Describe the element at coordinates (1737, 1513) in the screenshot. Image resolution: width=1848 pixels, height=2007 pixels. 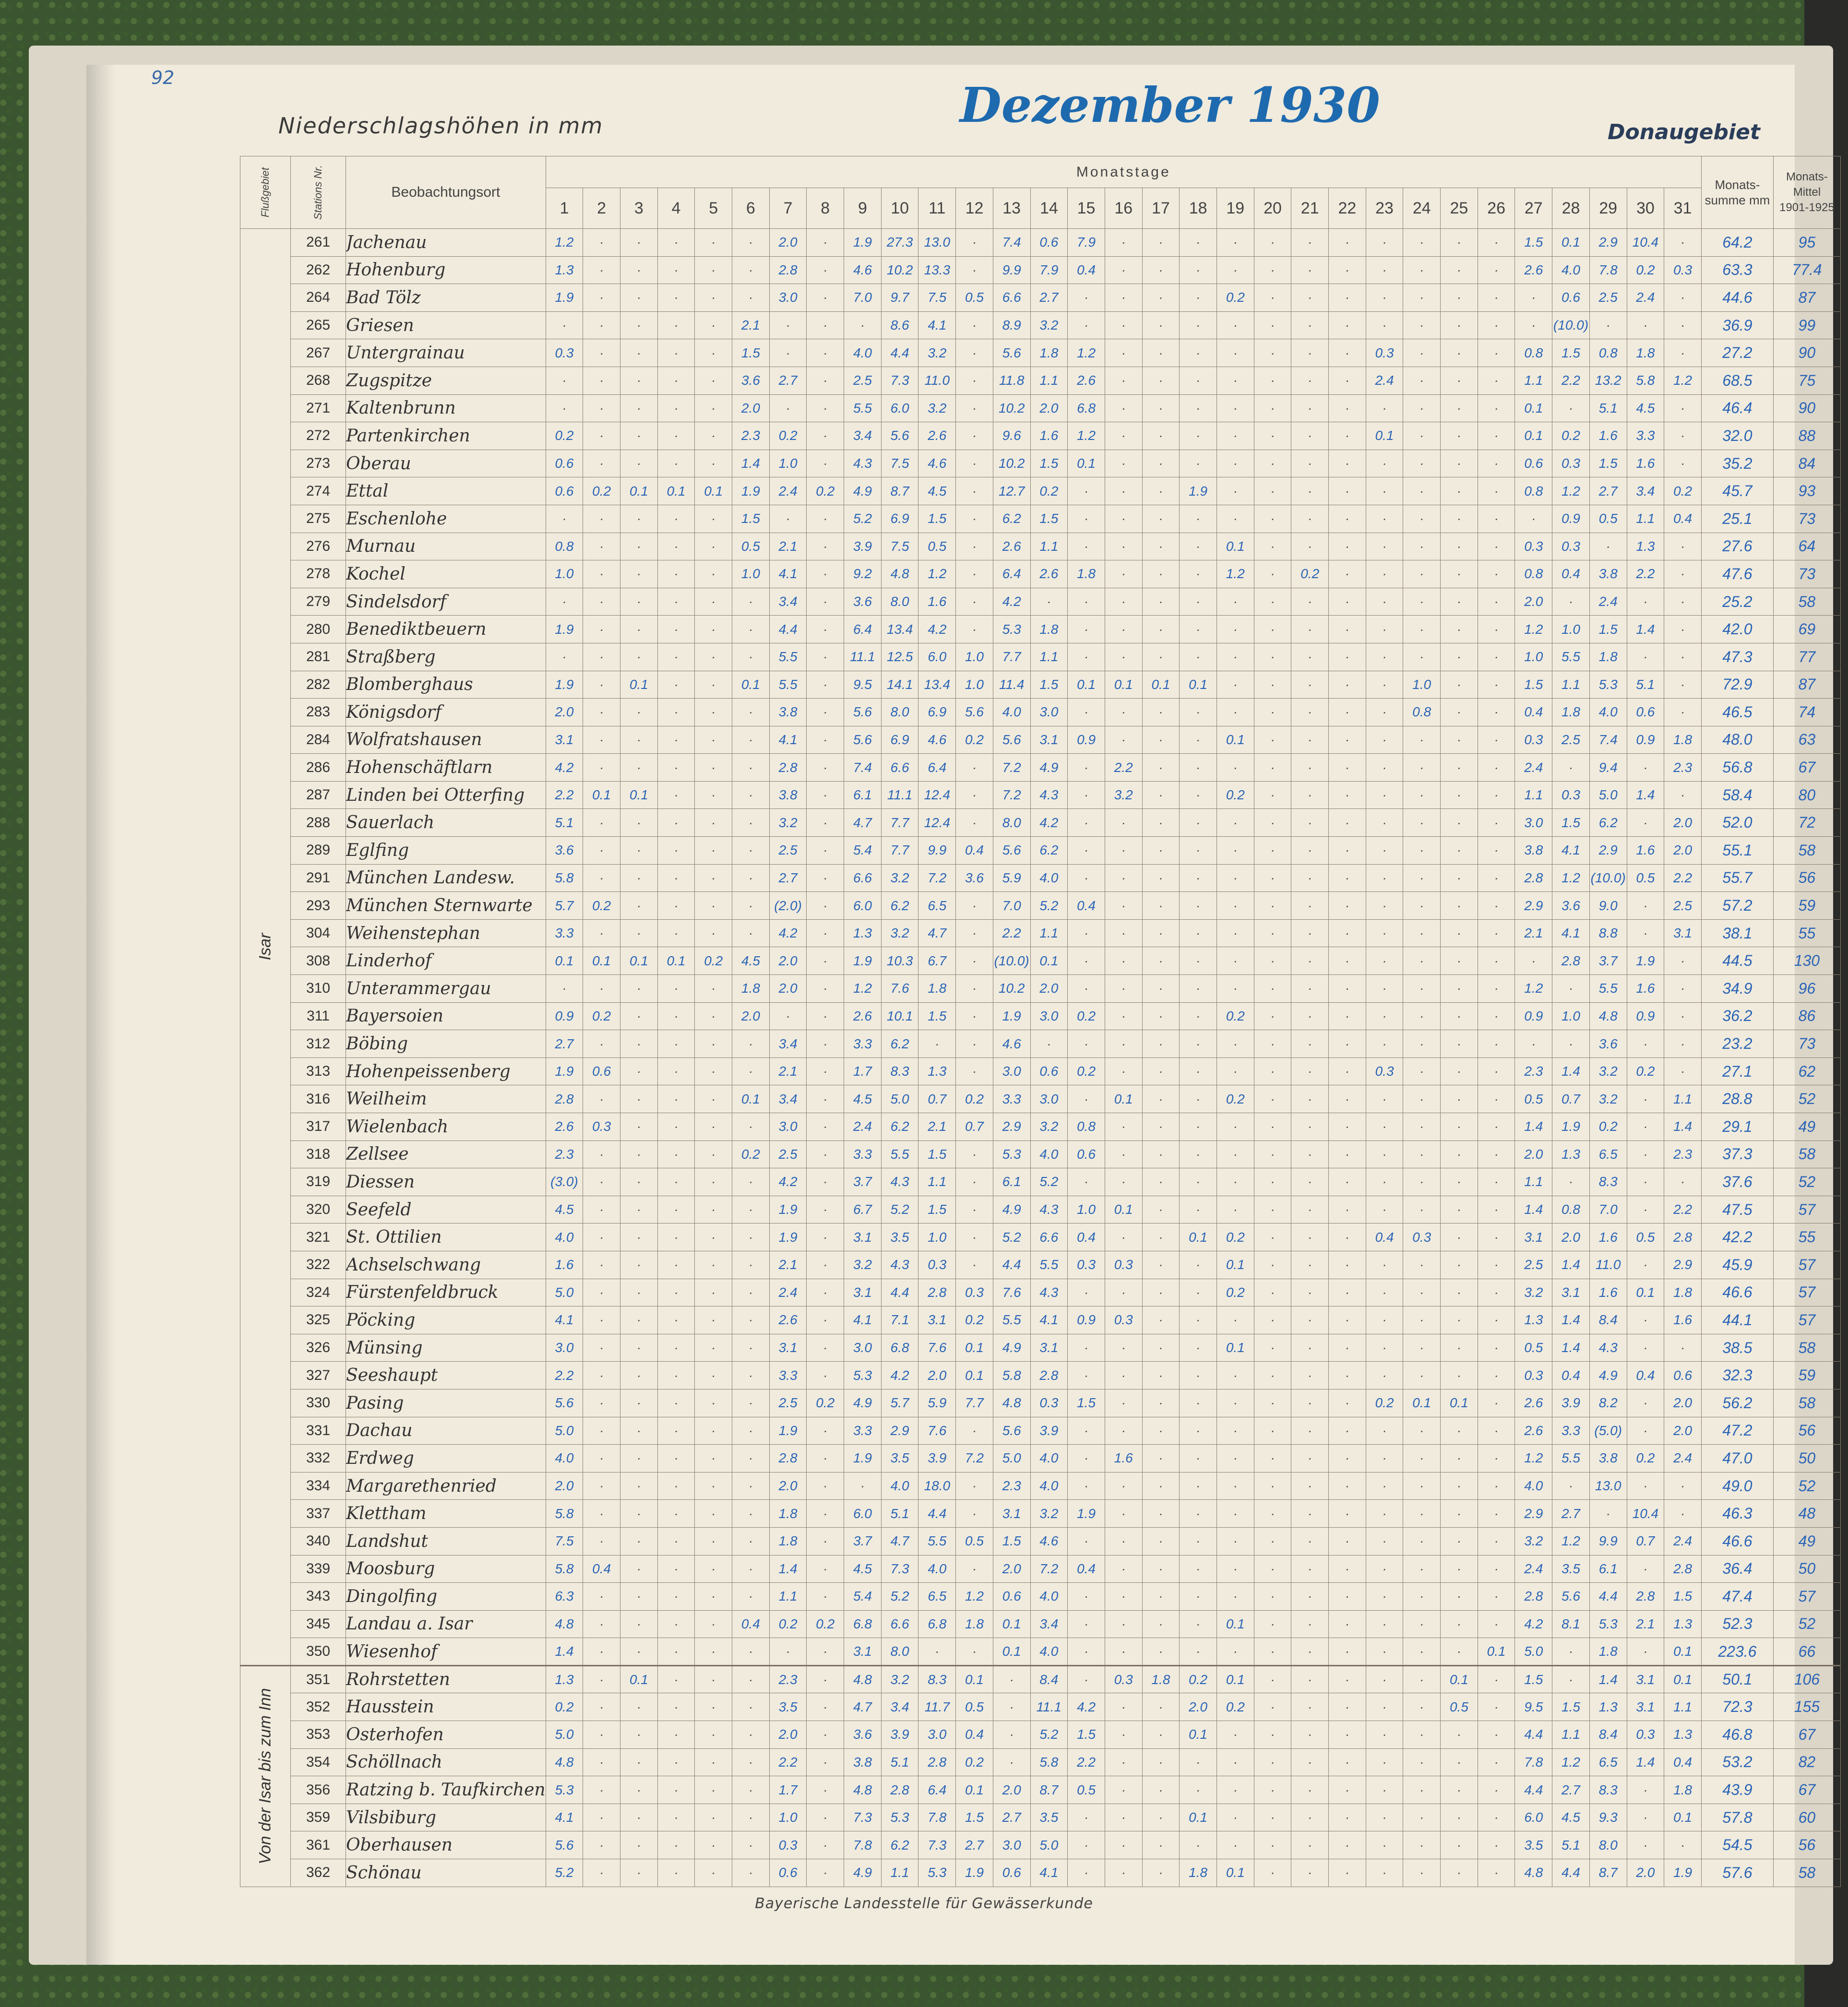
I see `monthly-sum: 46.3` at that location.